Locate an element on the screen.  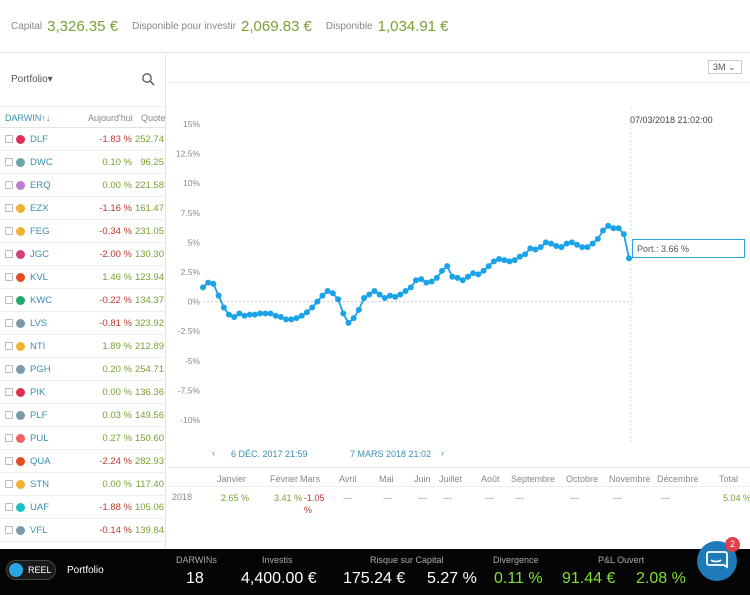
darwin-row: STN 0.00 % 117.40 is located at coordinates (82, 484).